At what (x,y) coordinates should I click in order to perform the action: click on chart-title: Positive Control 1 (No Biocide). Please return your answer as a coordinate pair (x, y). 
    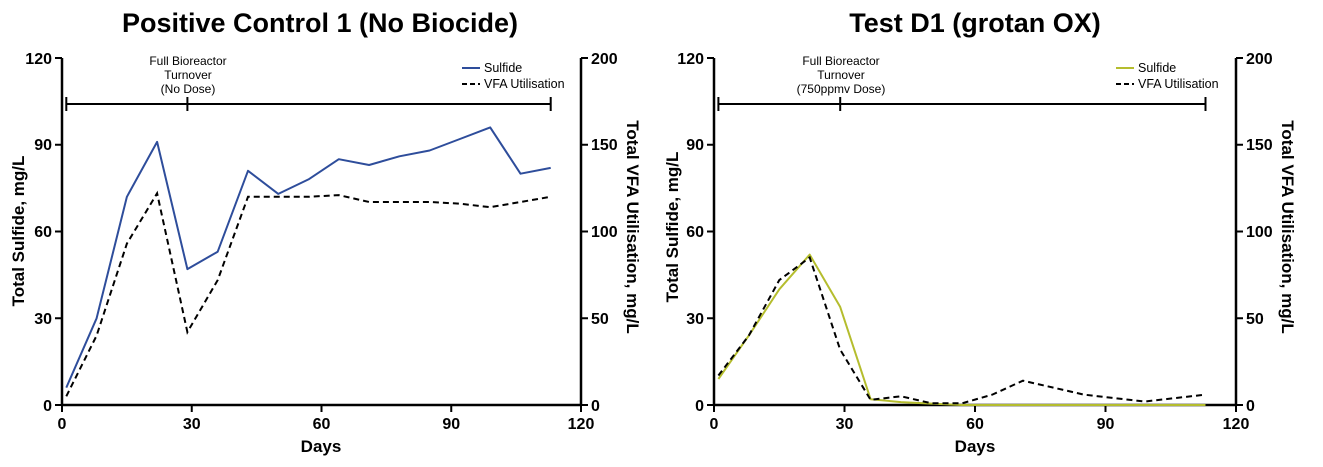
    Looking at the image, I should click on (320, 23).